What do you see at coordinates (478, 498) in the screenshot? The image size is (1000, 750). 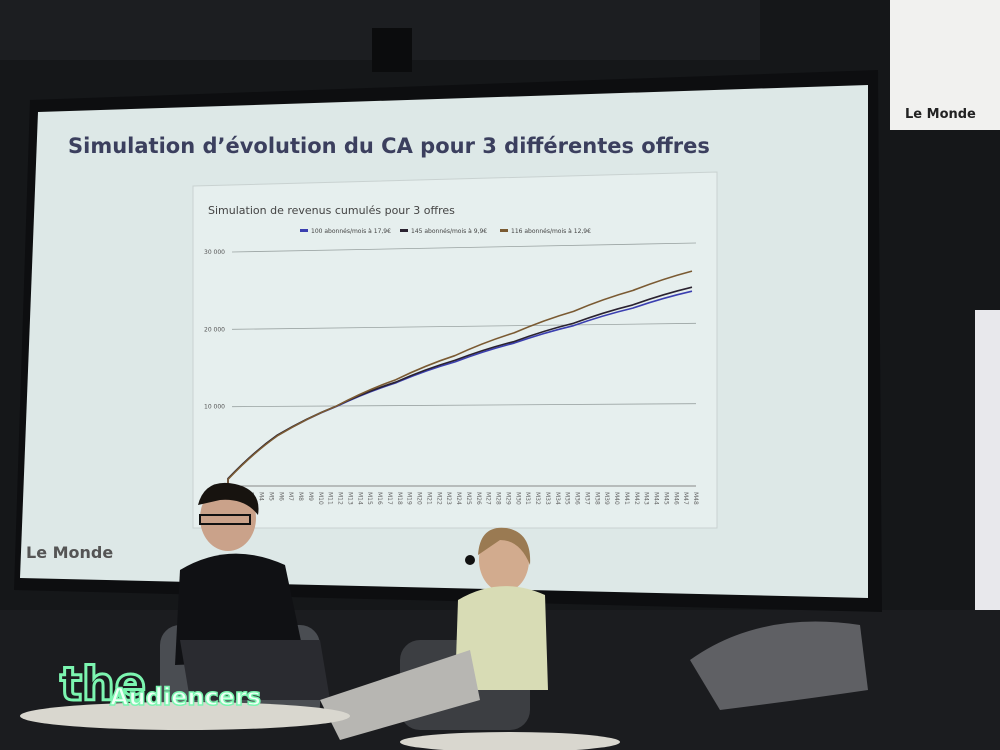 I see `x-tick-label: M26` at bounding box center [478, 498].